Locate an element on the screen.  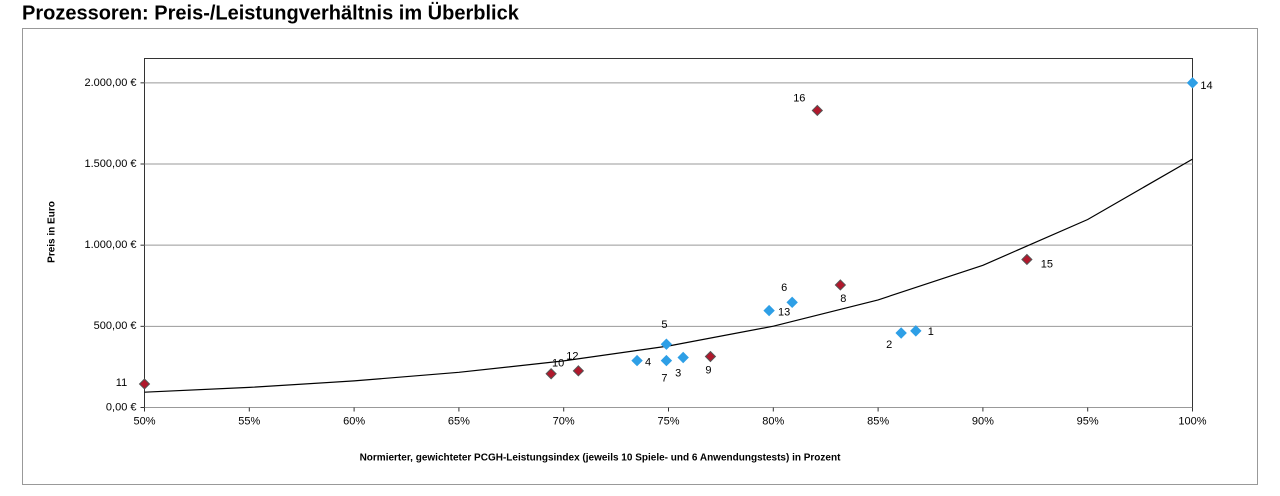
point-label: 14 is located at coordinates (1206, 86).